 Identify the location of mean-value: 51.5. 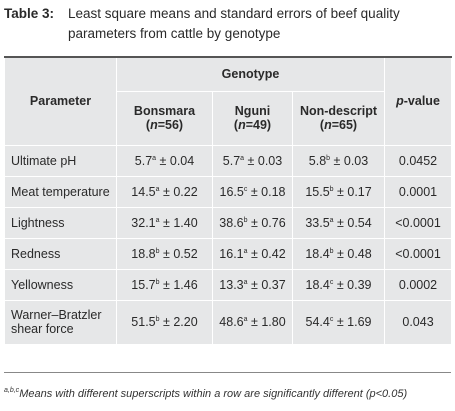
(143, 322).